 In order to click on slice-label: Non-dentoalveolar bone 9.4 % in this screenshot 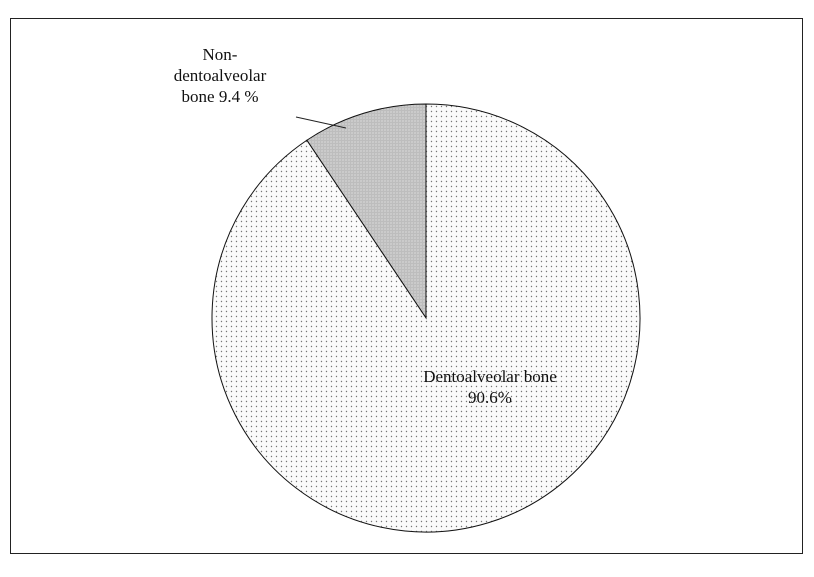, I will do `click(220, 75)`.